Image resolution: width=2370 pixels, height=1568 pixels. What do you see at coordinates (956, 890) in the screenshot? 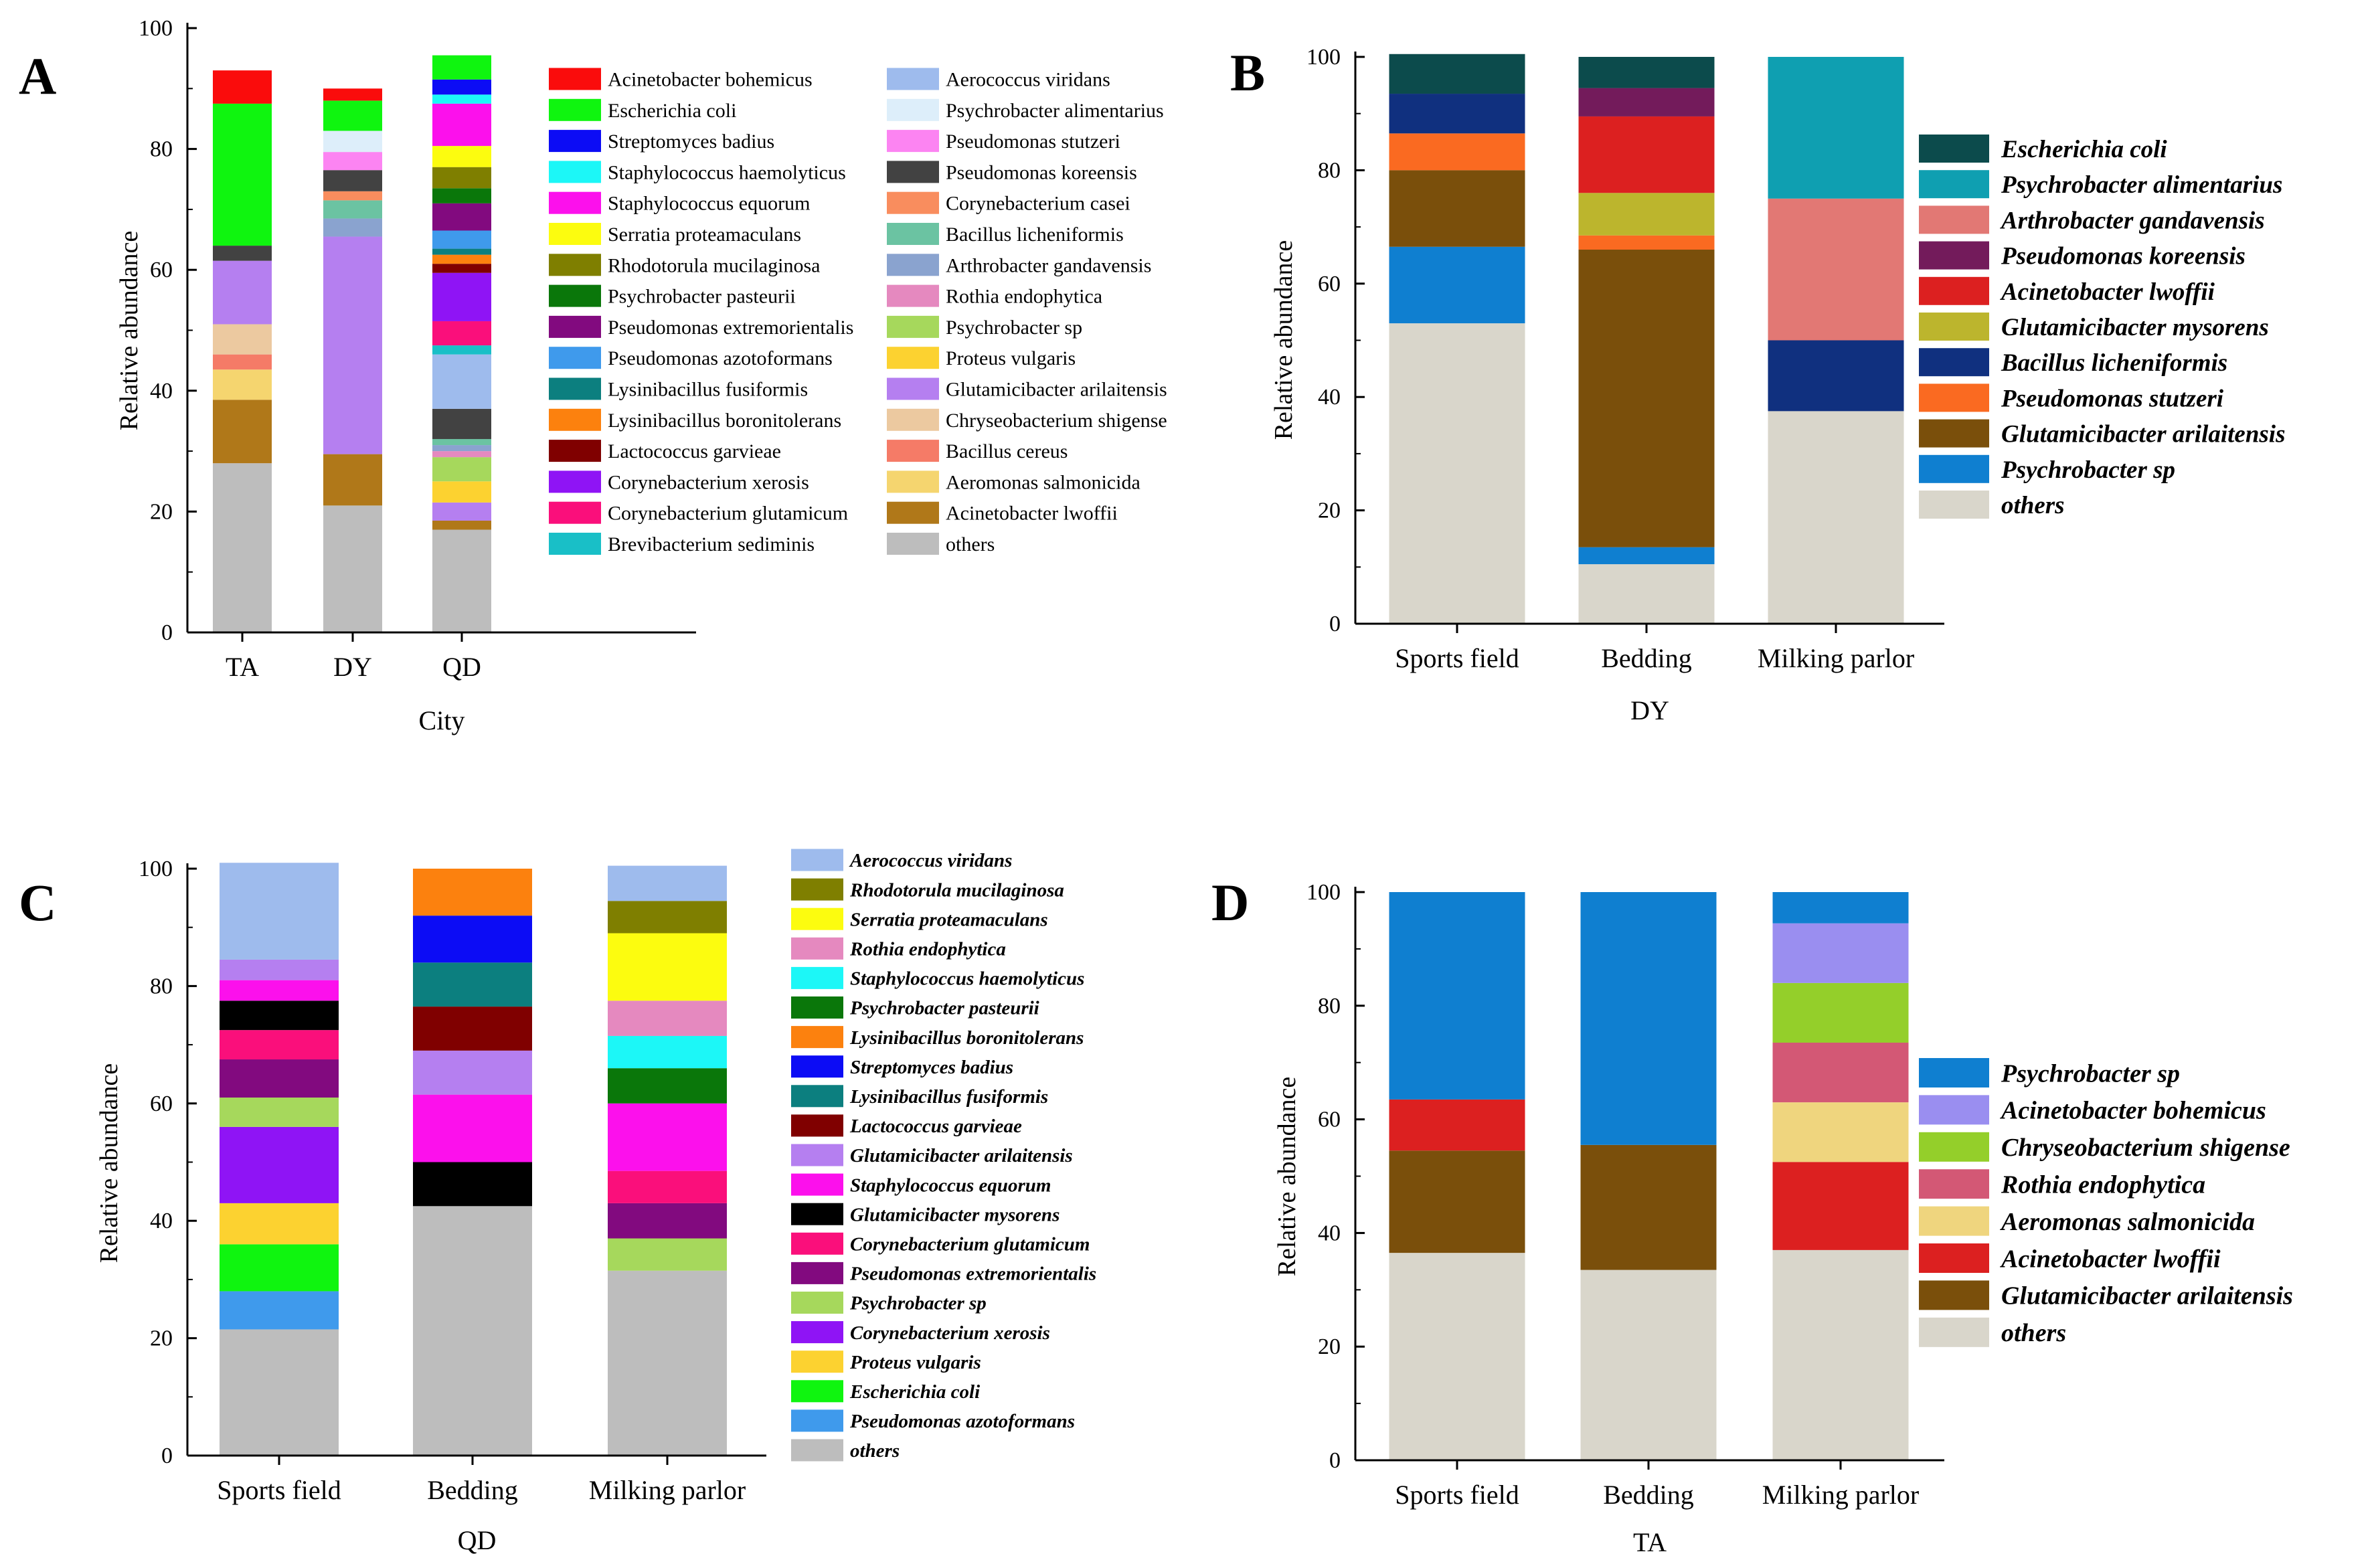
I see `legend-label: Rhodotorula mucilaginosa` at bounding box center [956, 890].